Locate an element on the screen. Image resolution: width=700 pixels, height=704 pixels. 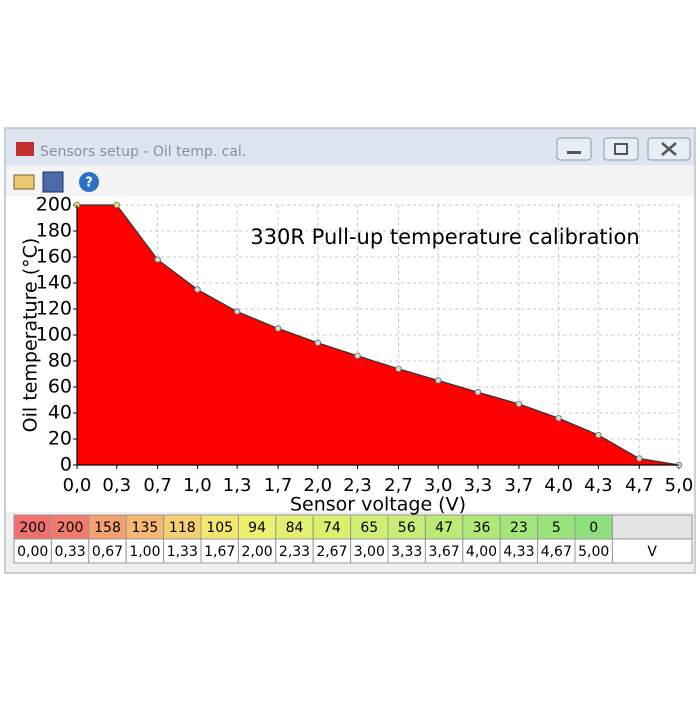
temperature-cell-text: 158 is located at coordinates (107, 528).